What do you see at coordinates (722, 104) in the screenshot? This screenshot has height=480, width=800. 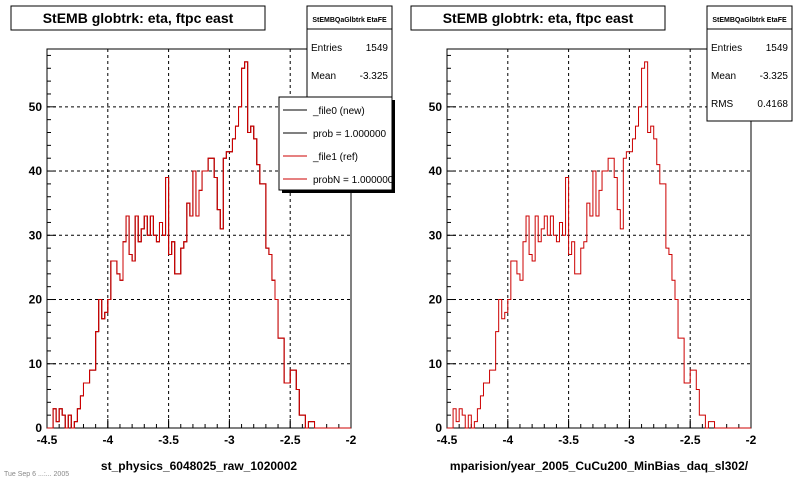 I see `stats-label: RMS` at bounding box center [722, 104].